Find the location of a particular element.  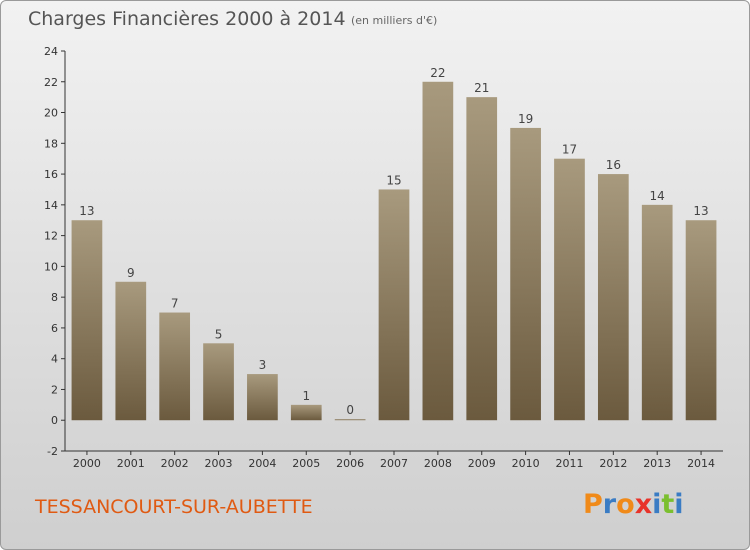

x-tick-label: 2002 is located at coordinates (175, 463).